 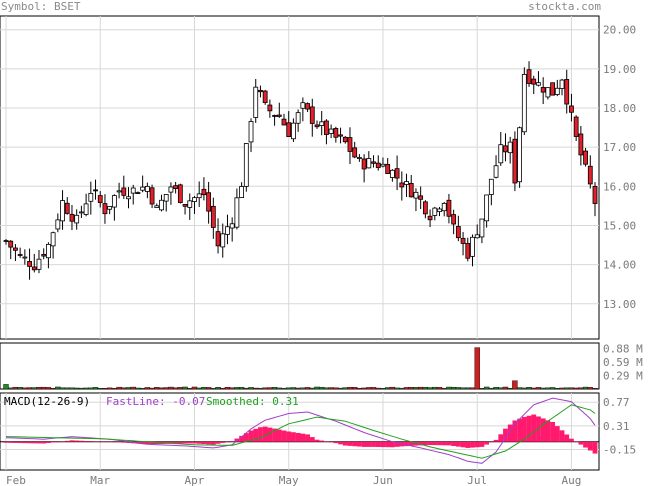 I want to click on macd-plot-frame, so click(x=300, y=431).